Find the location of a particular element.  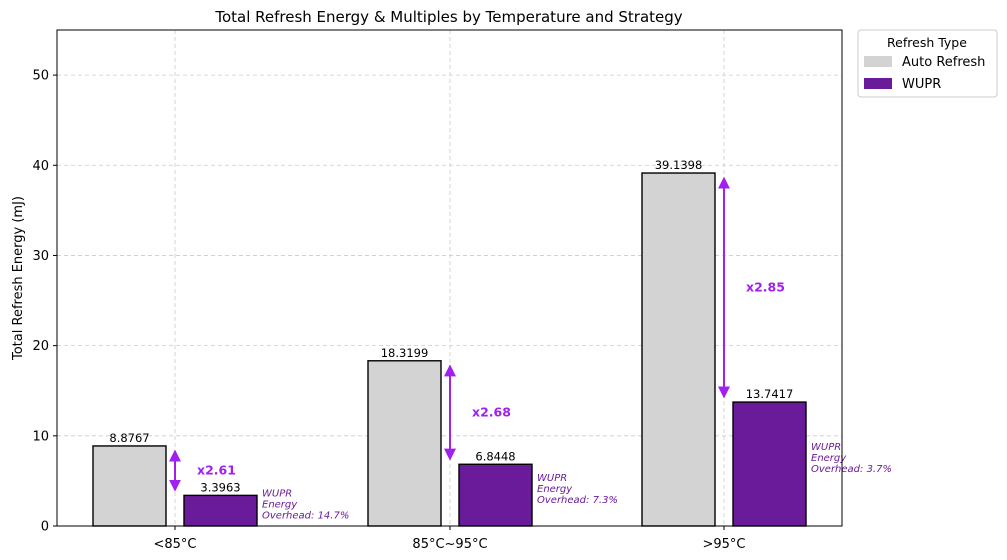

y-axis-label: Total Refresh Energy (mJ) is located at coordinates (18, 278).